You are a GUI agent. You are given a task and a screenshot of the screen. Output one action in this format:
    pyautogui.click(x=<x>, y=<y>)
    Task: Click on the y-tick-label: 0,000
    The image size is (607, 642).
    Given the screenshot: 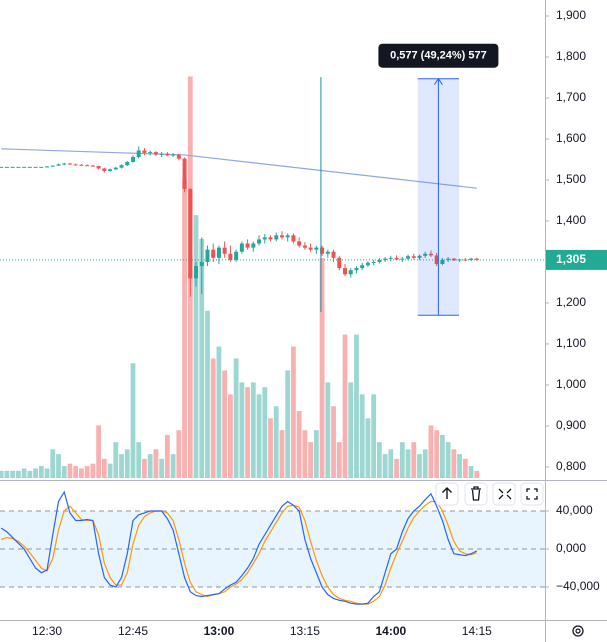 What is the action you would take?
    pyautogui.click(x=571, y=548)
    